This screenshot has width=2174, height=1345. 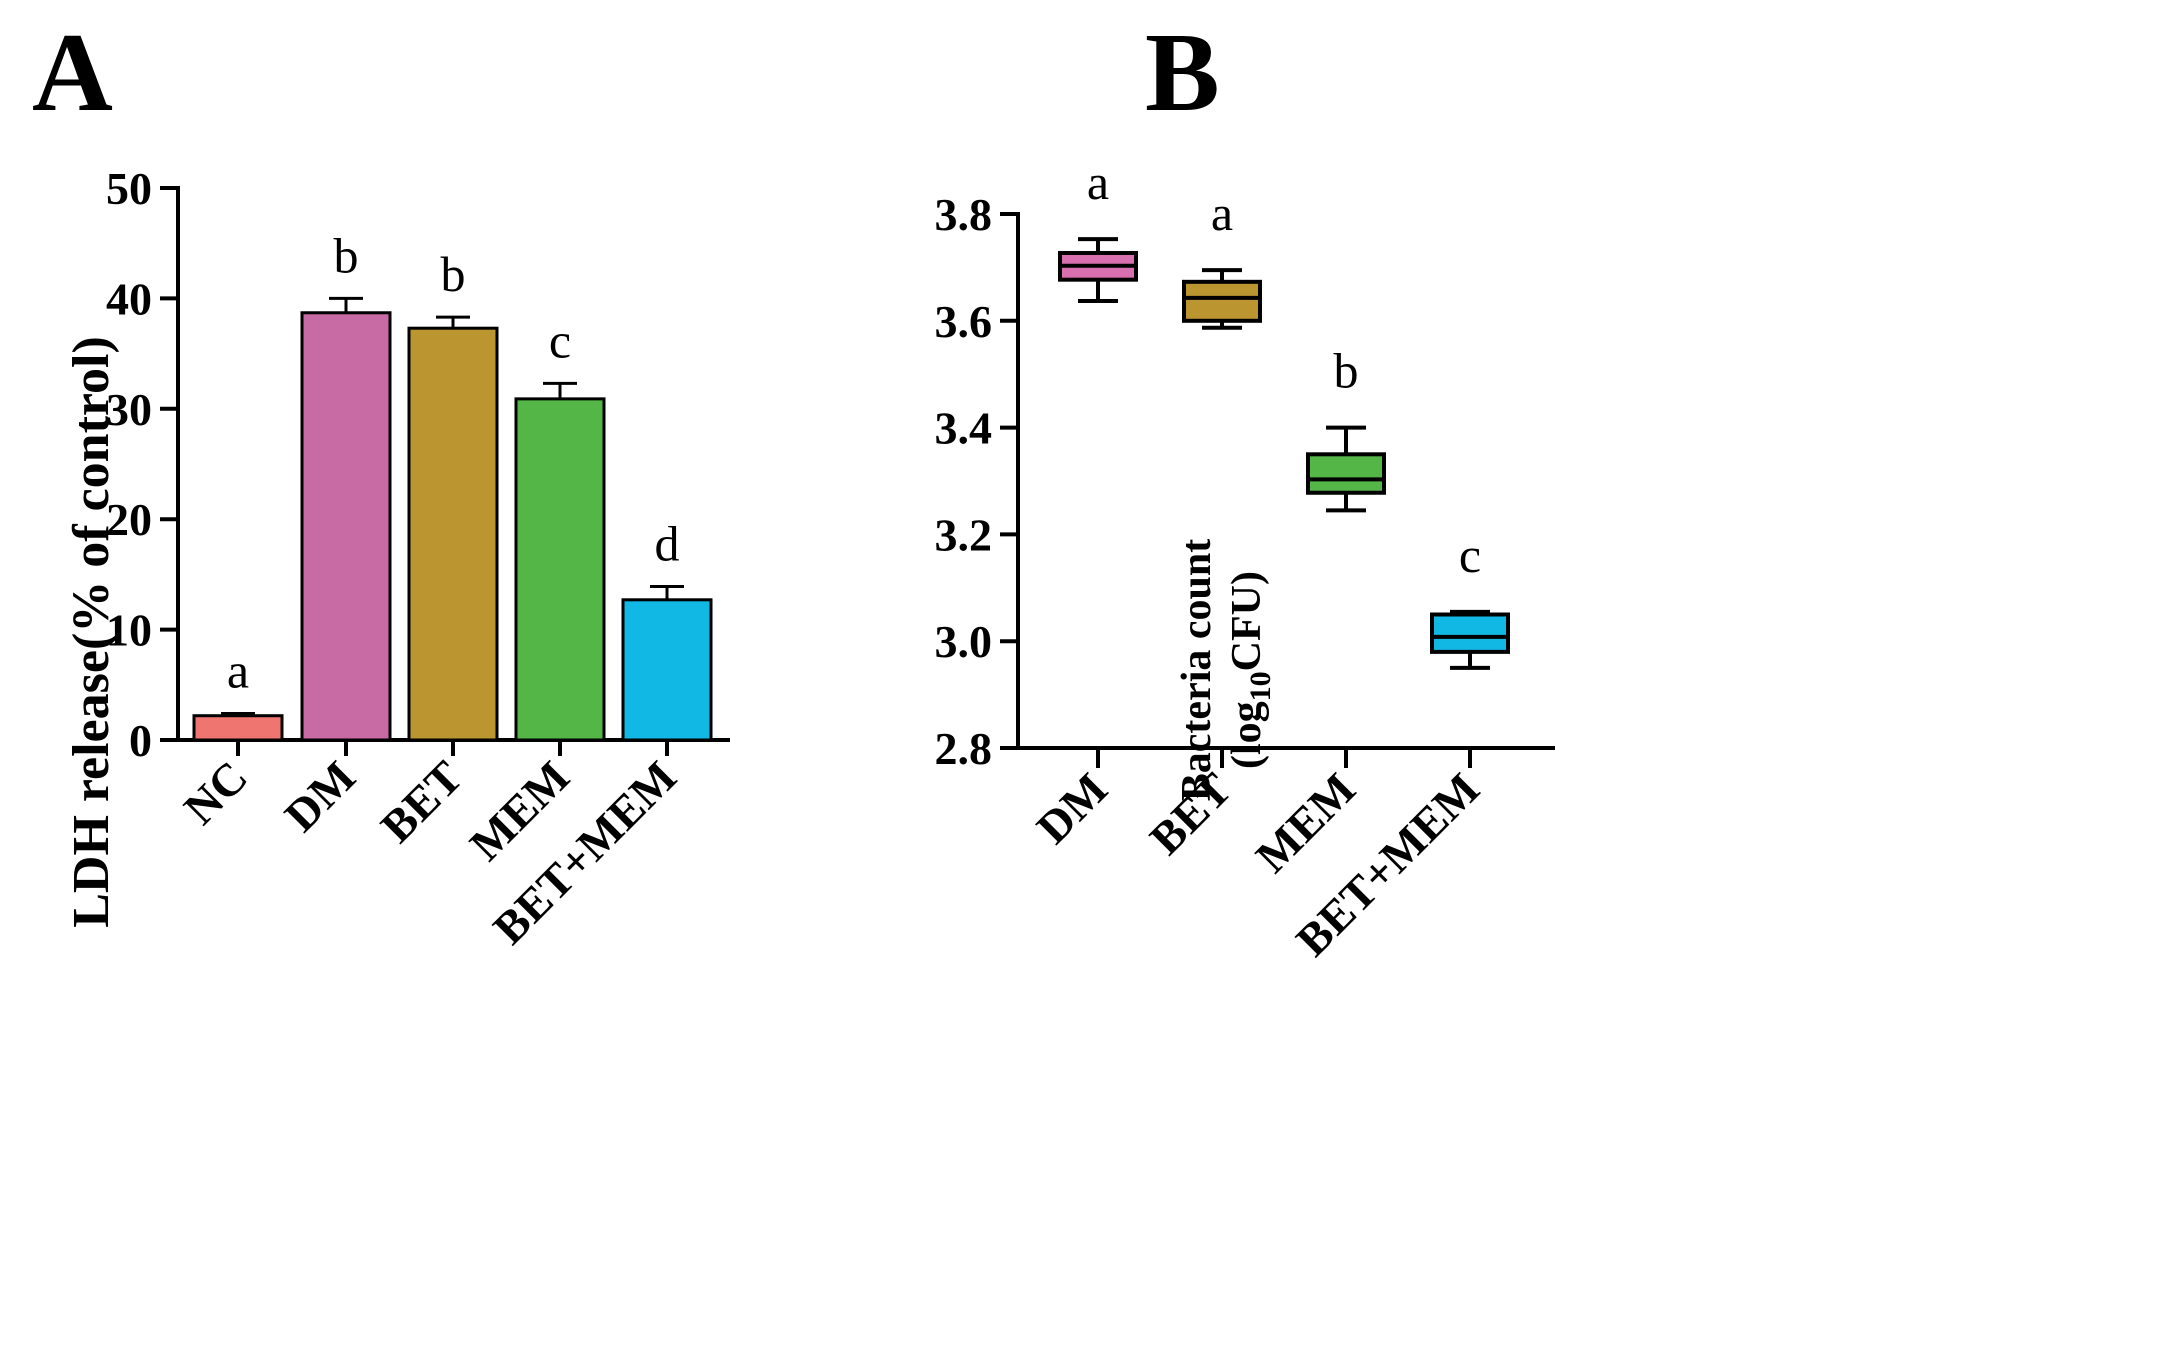 What do you see at coordinates (129, 409) in the screenshot?
I see `chart-a-y-tick-label: 30` at bounding box center [129, 409].